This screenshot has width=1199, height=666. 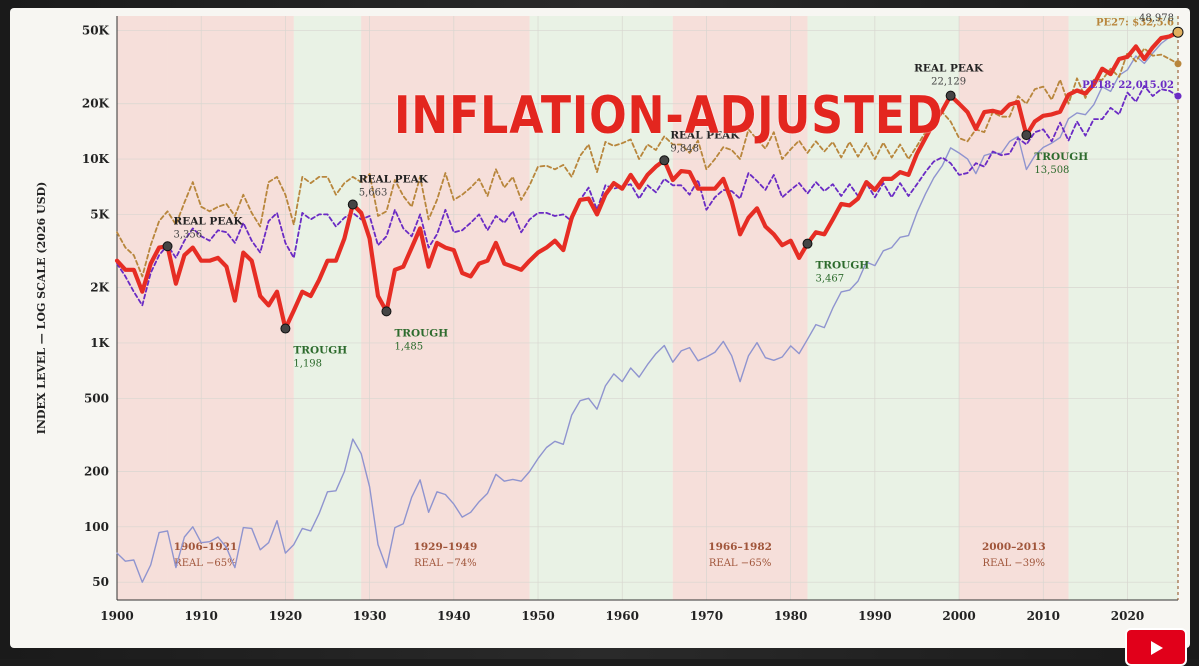 I want to click on period-range-label: 1906–1921, so click(x=206, y=547).